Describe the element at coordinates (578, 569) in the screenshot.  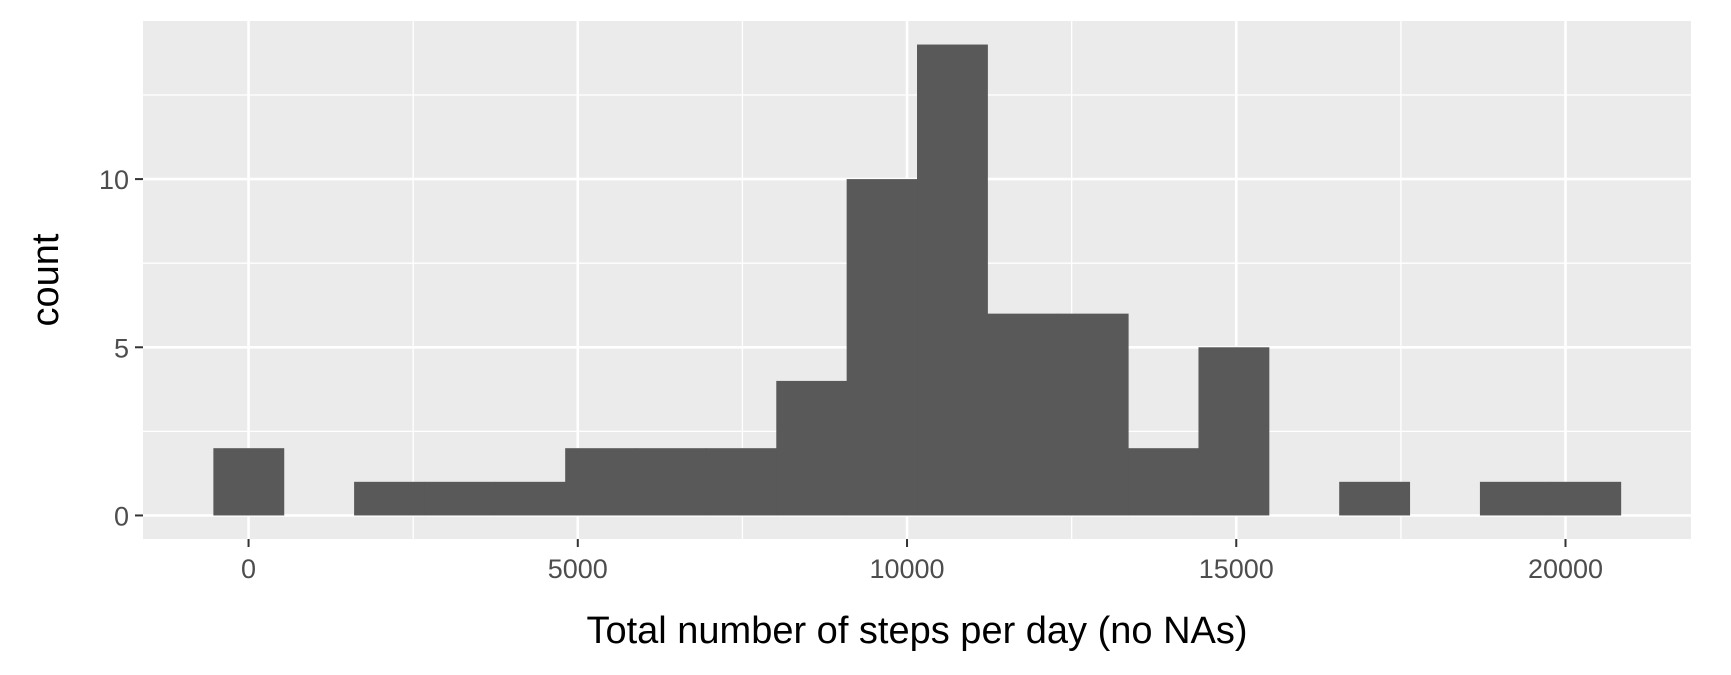
I see `x-tick-label: 5000` at that location.